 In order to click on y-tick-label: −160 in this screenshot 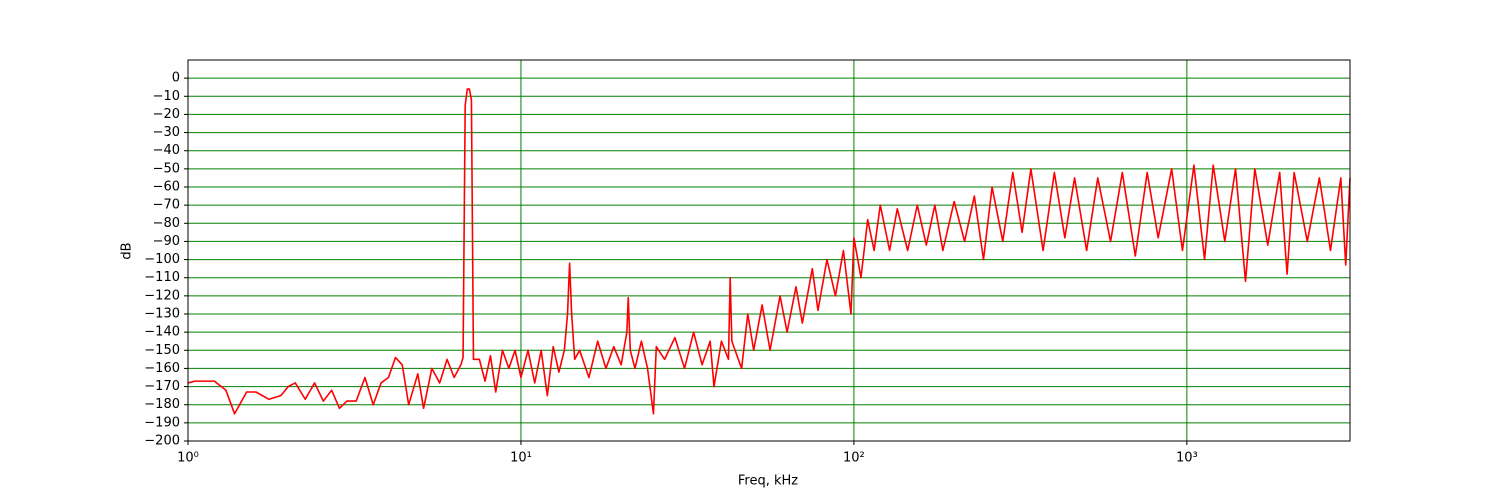, I will do `click(162, 368)`.